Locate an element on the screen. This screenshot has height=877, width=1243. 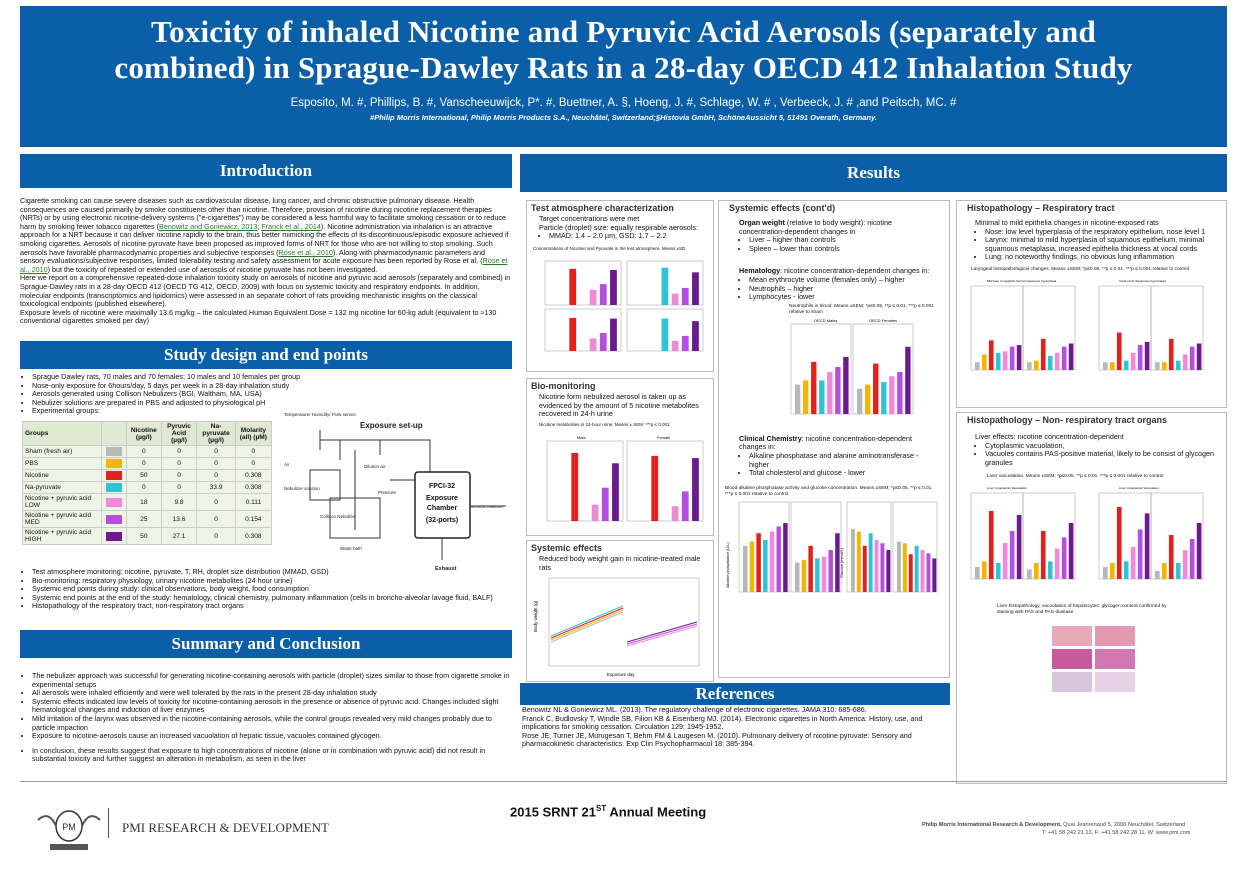
references-heading: References is located at coordinates (735, 694).